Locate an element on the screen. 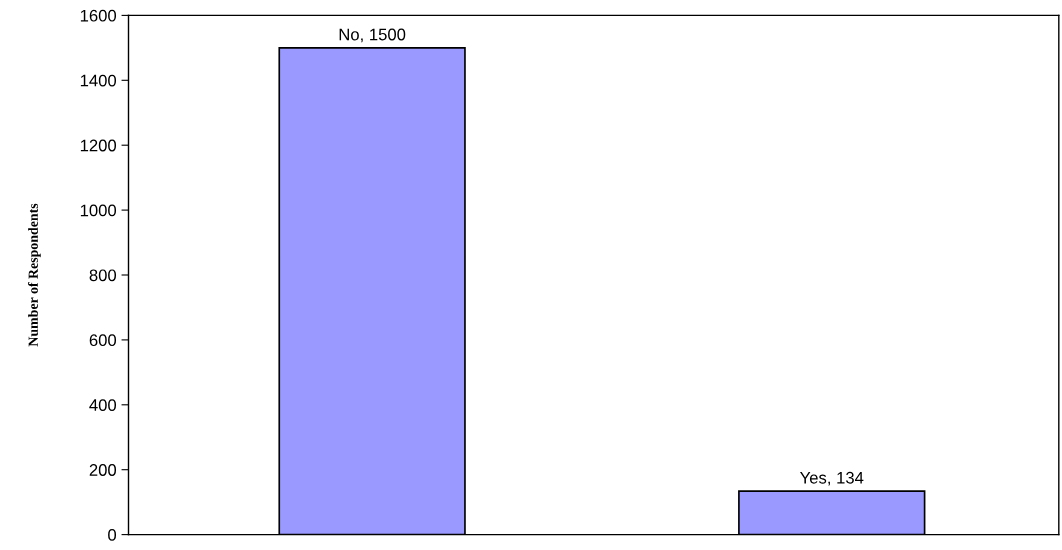  y-tick-label: 800 is located at coordinates (103, 275).